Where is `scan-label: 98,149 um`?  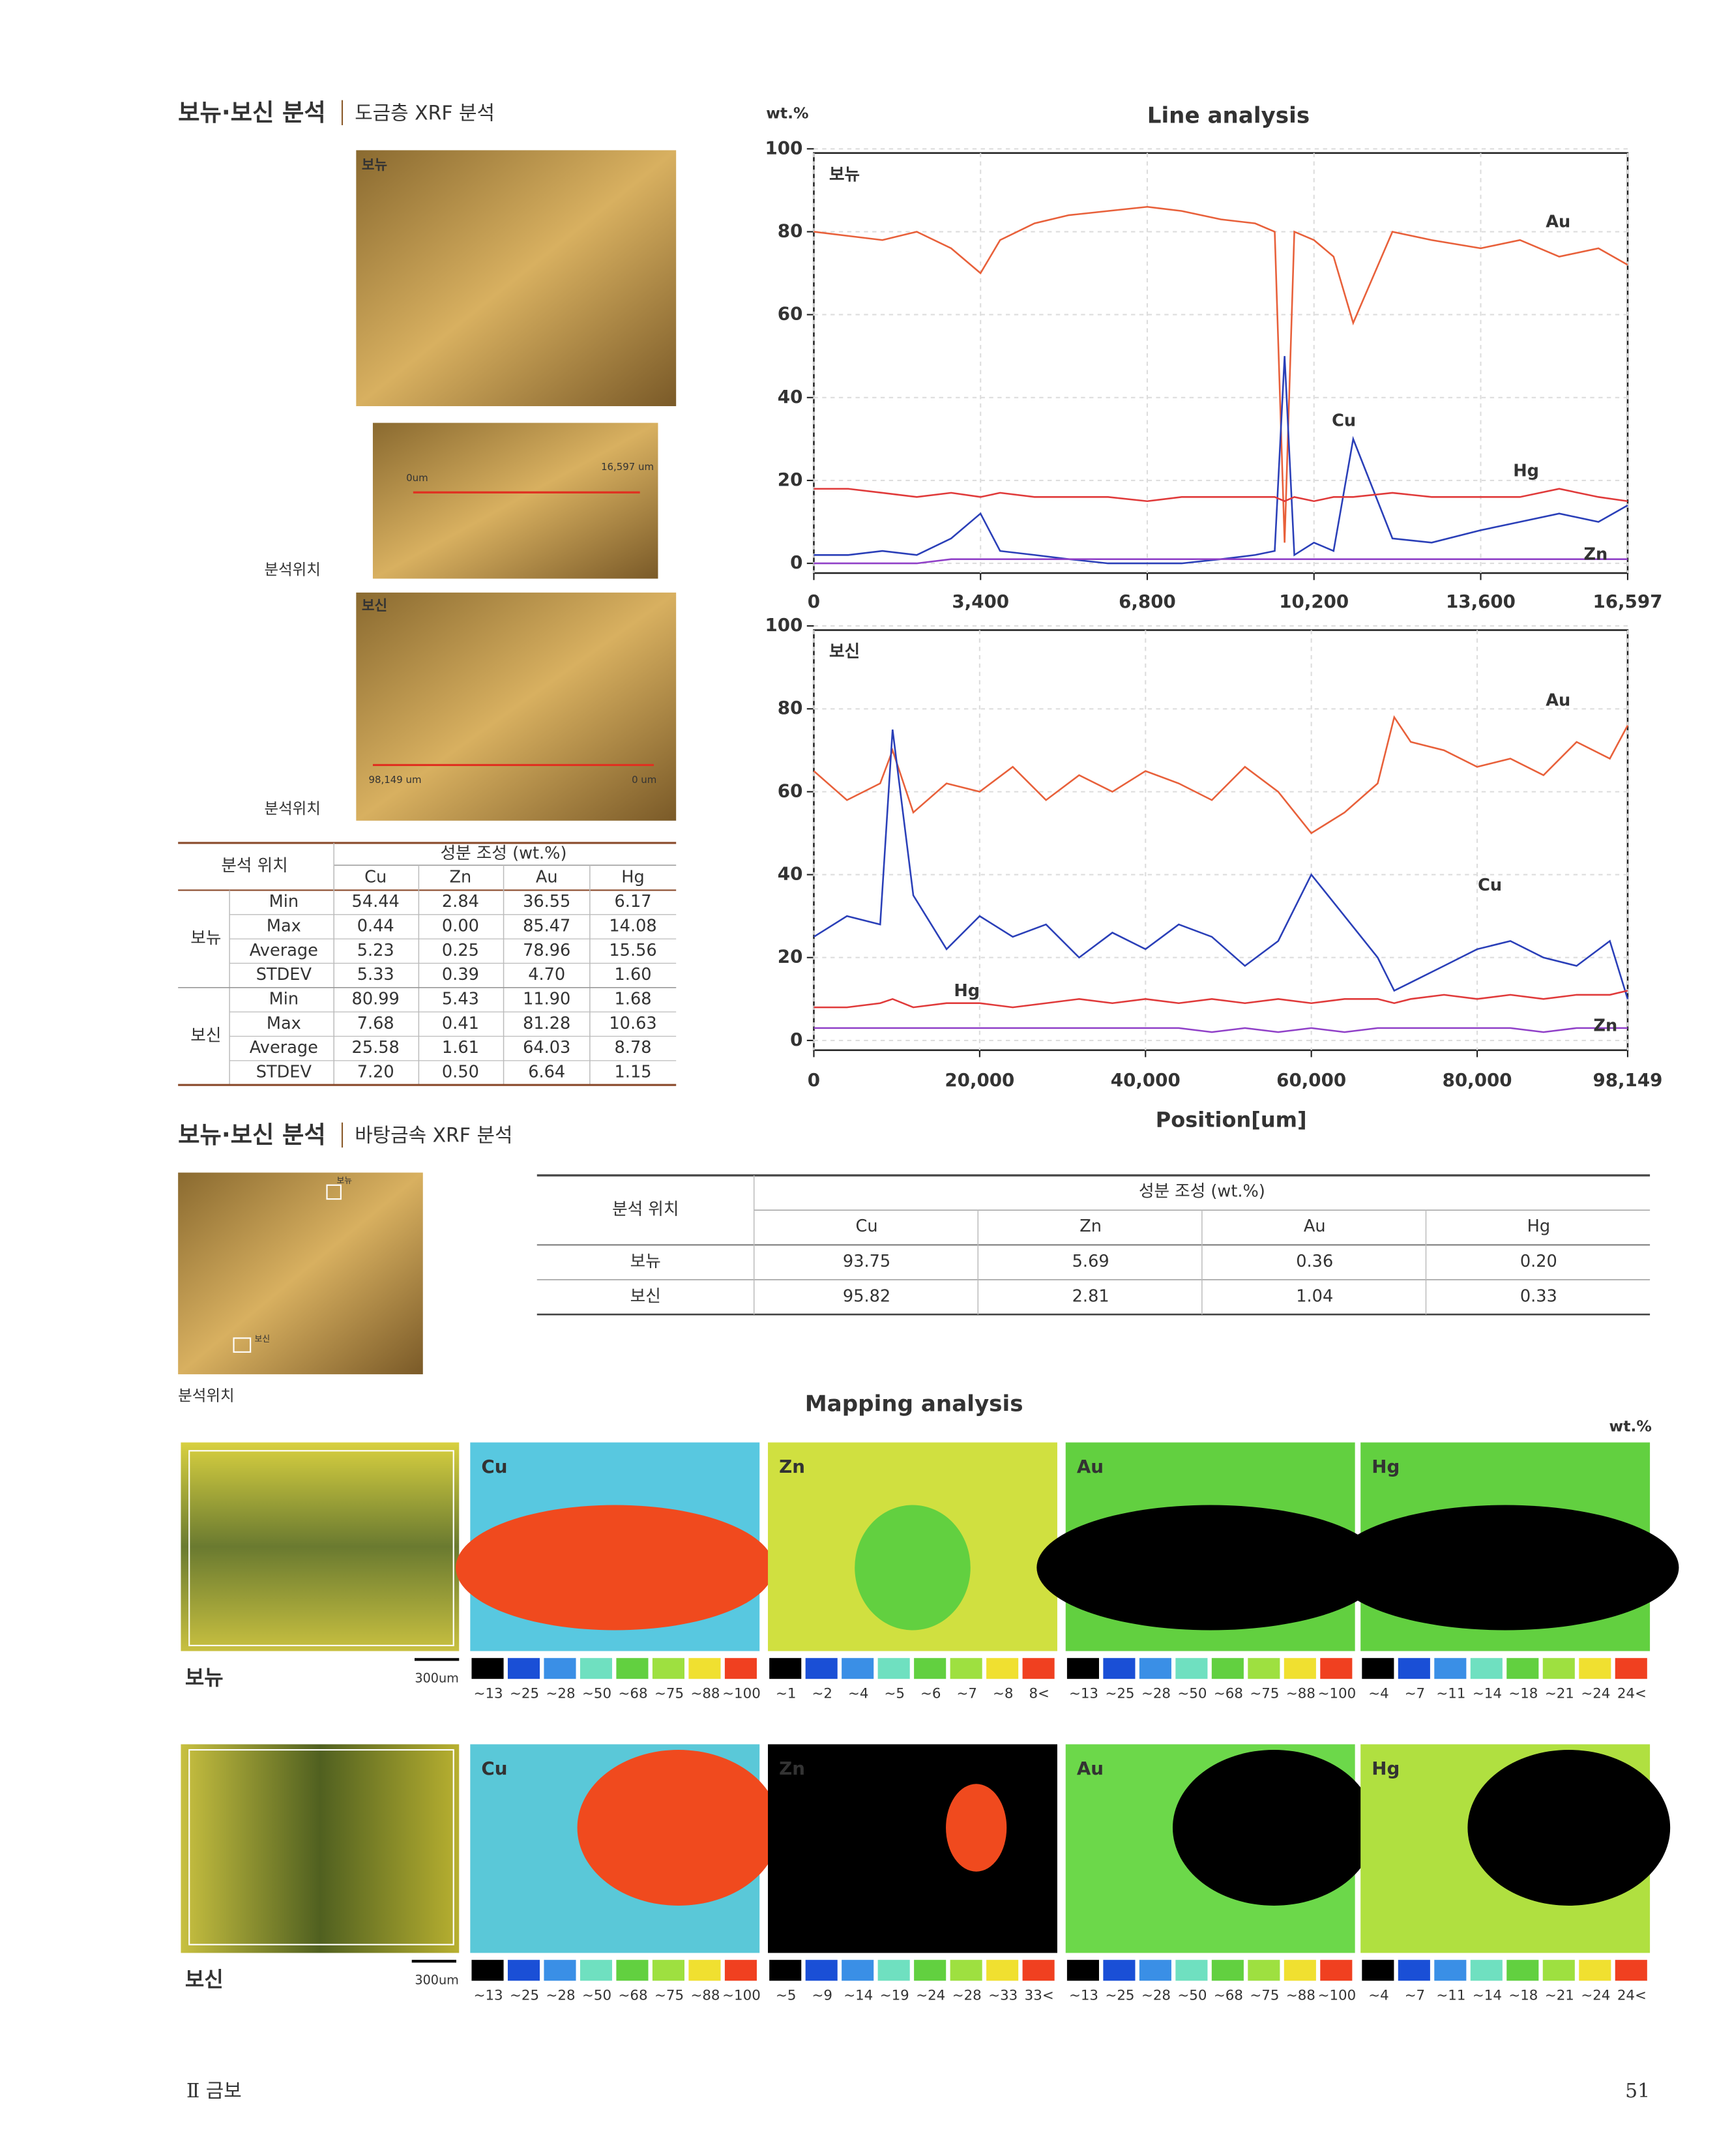
scan-label: 98,149 um is located at coordinates (395, 780).